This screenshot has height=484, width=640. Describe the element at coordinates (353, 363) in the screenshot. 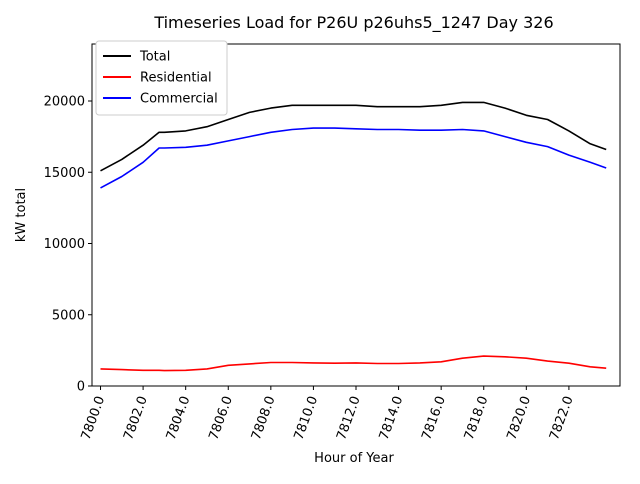

I see `series-line-residential` at that location.